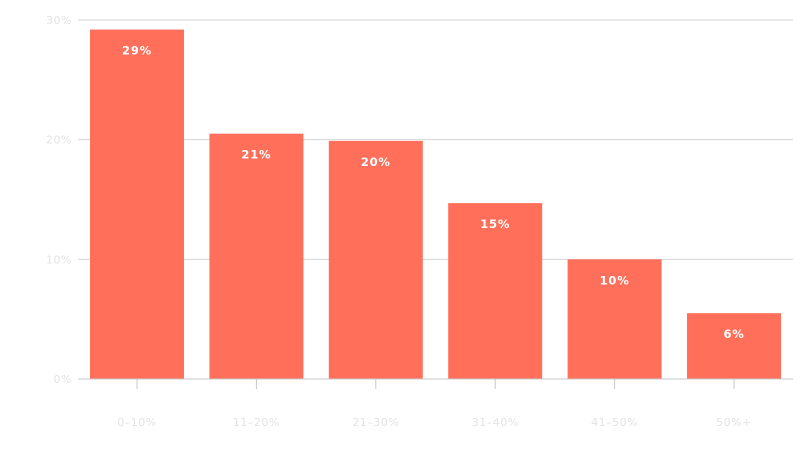 This screenshot has height=460, width=800. Describe the element at coordinates (614, 422) in the screenshot. I see `x-tick-label: 41–50%` at that location.